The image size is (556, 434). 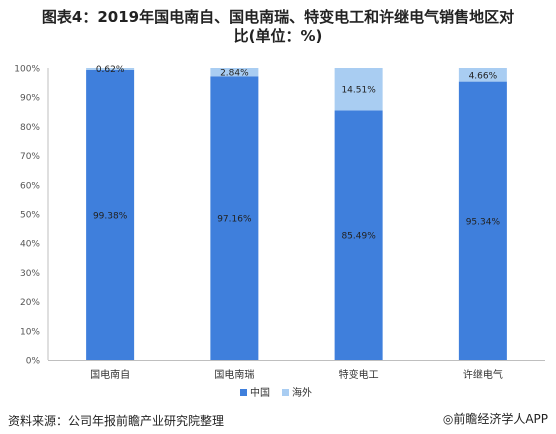 I want to click on source-note: 资料来源：公司年报前瞻产业研究院整理, so click(x=116, y=421).